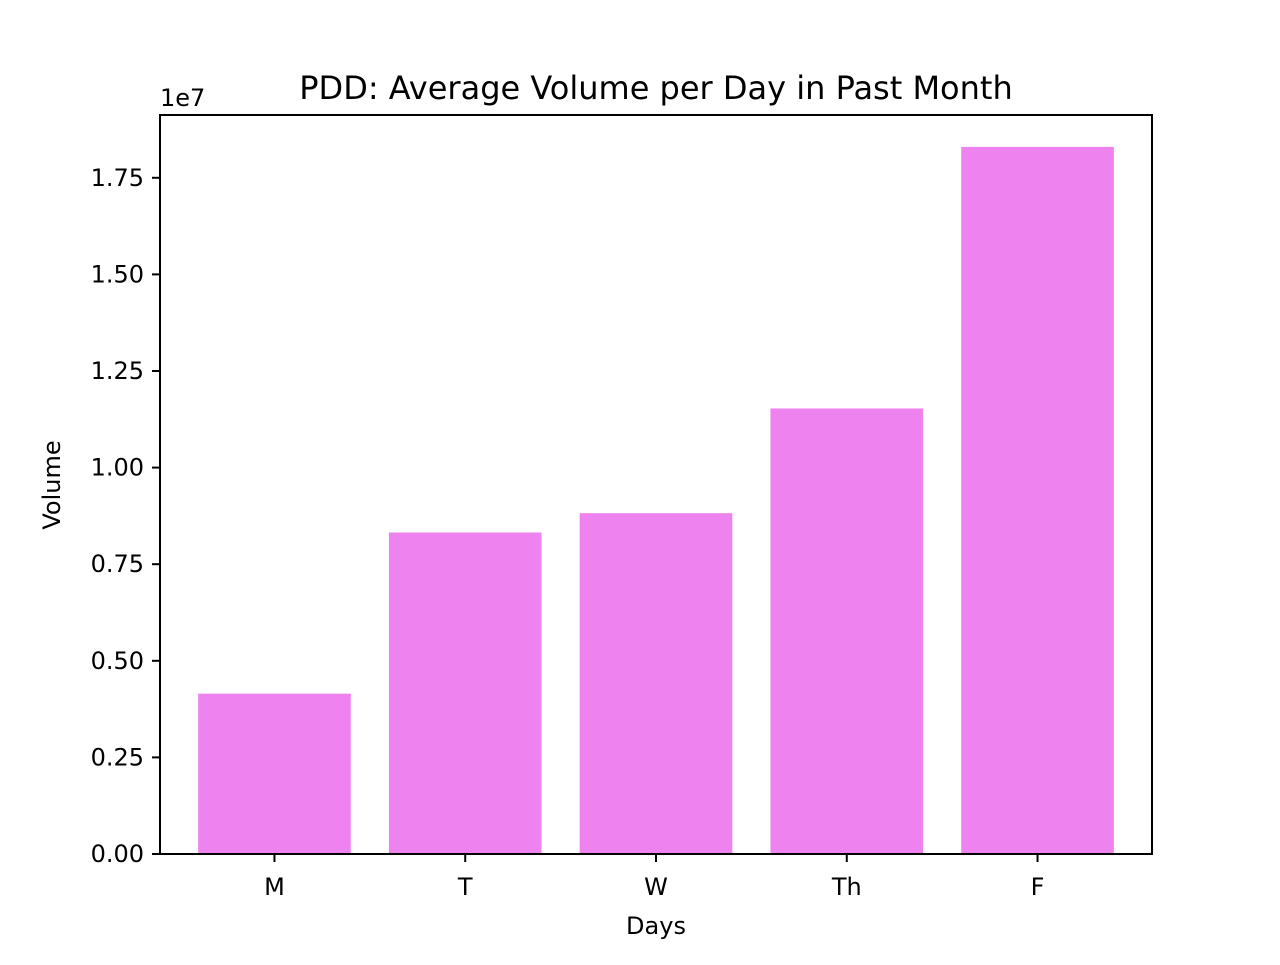  What do you see at coordinates (465, 887) in the screenshot?
I see `x-tick-label: T` at bounding box center [465, 887].